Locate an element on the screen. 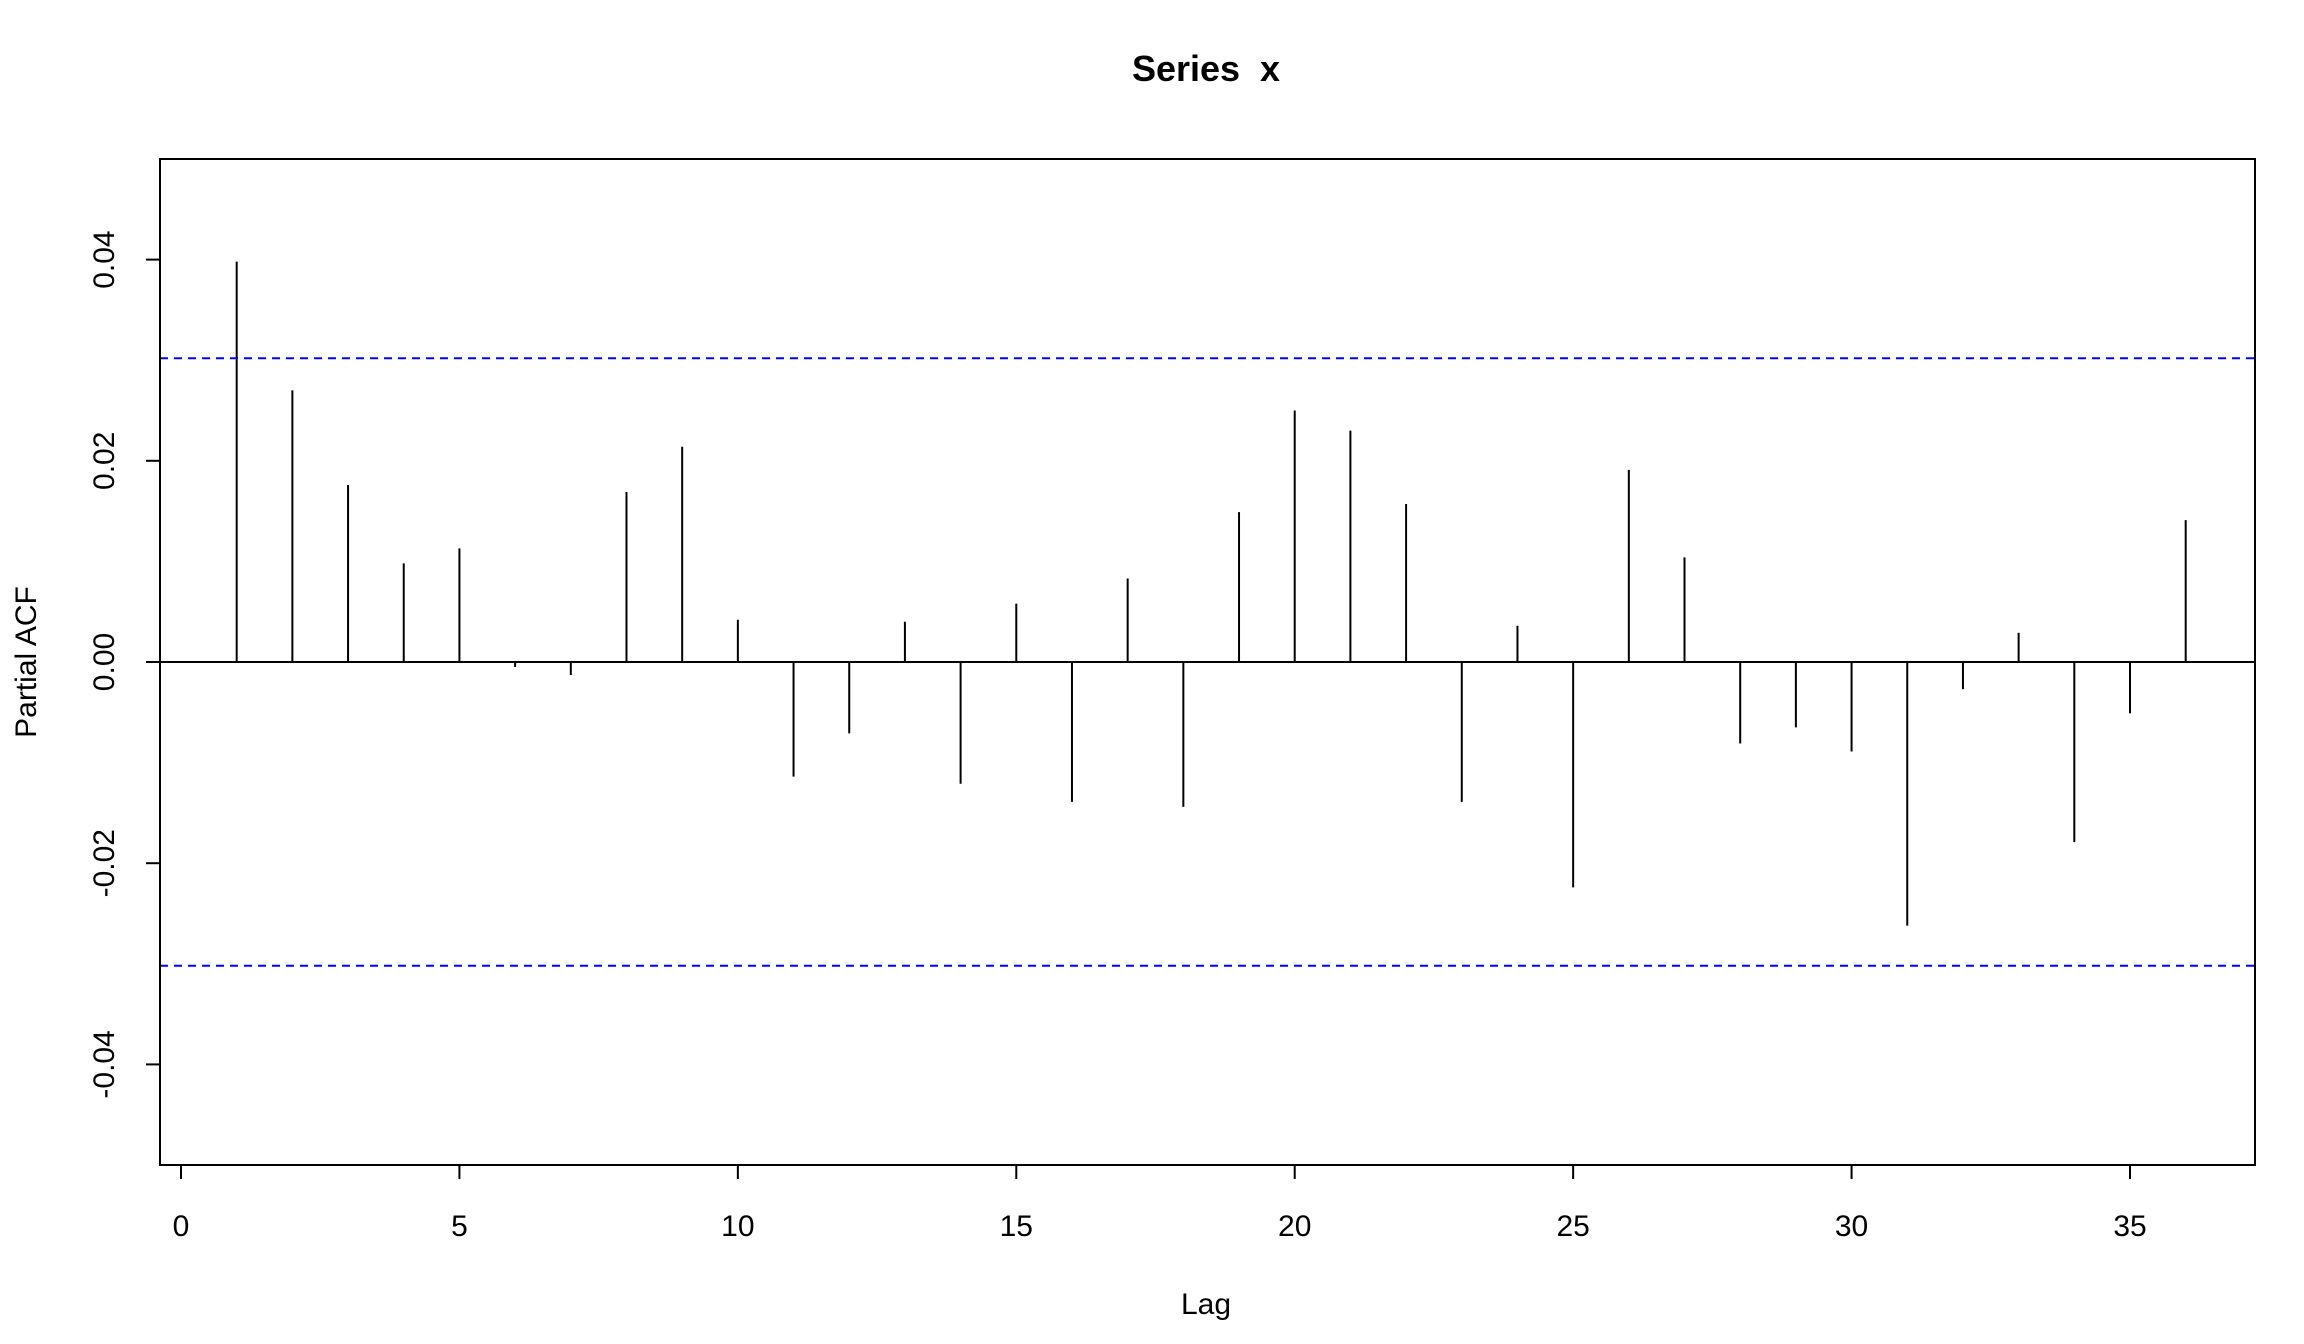  x-tick-label-20: 20 is located at coordinates (1294, 1226).